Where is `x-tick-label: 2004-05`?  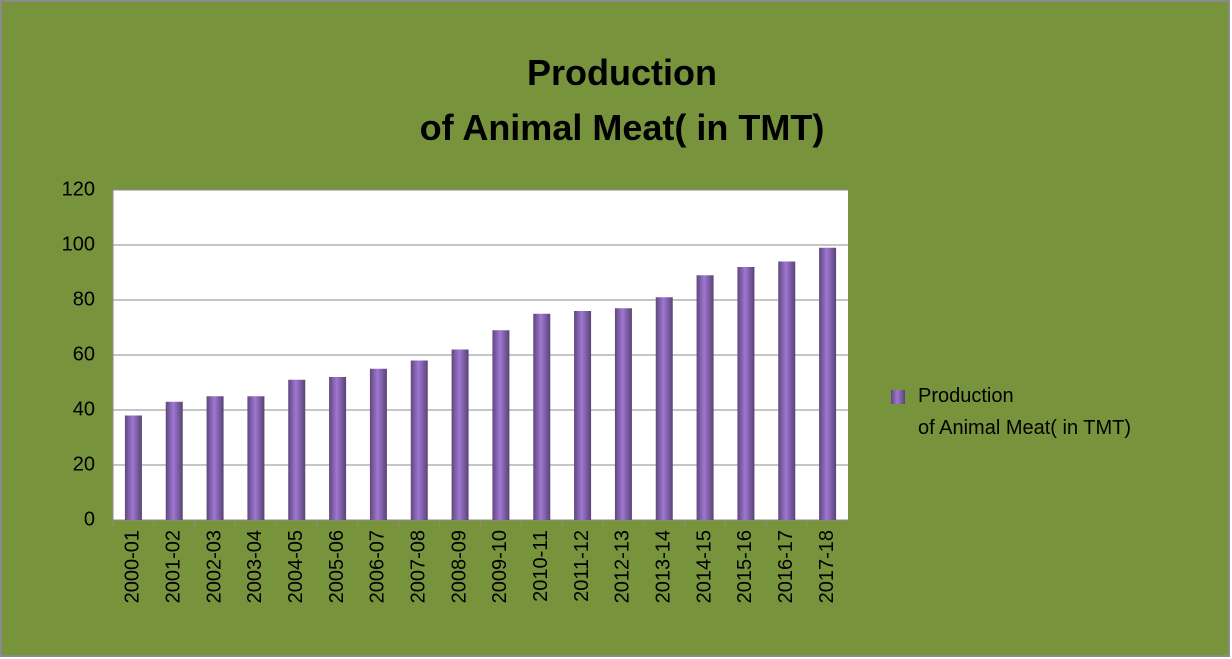
x-tick-label: 2004-05 is located at coordinates (296, 566).